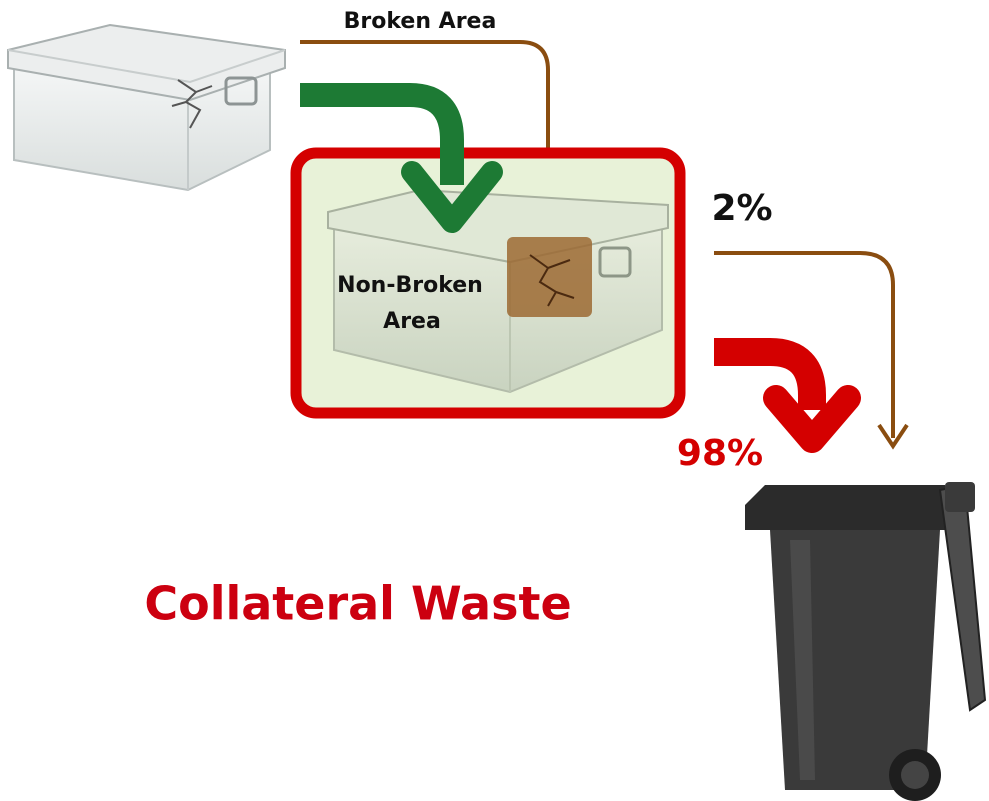 This screenshot has width=989, height=801. I want to click on crack, so click(552, 280).